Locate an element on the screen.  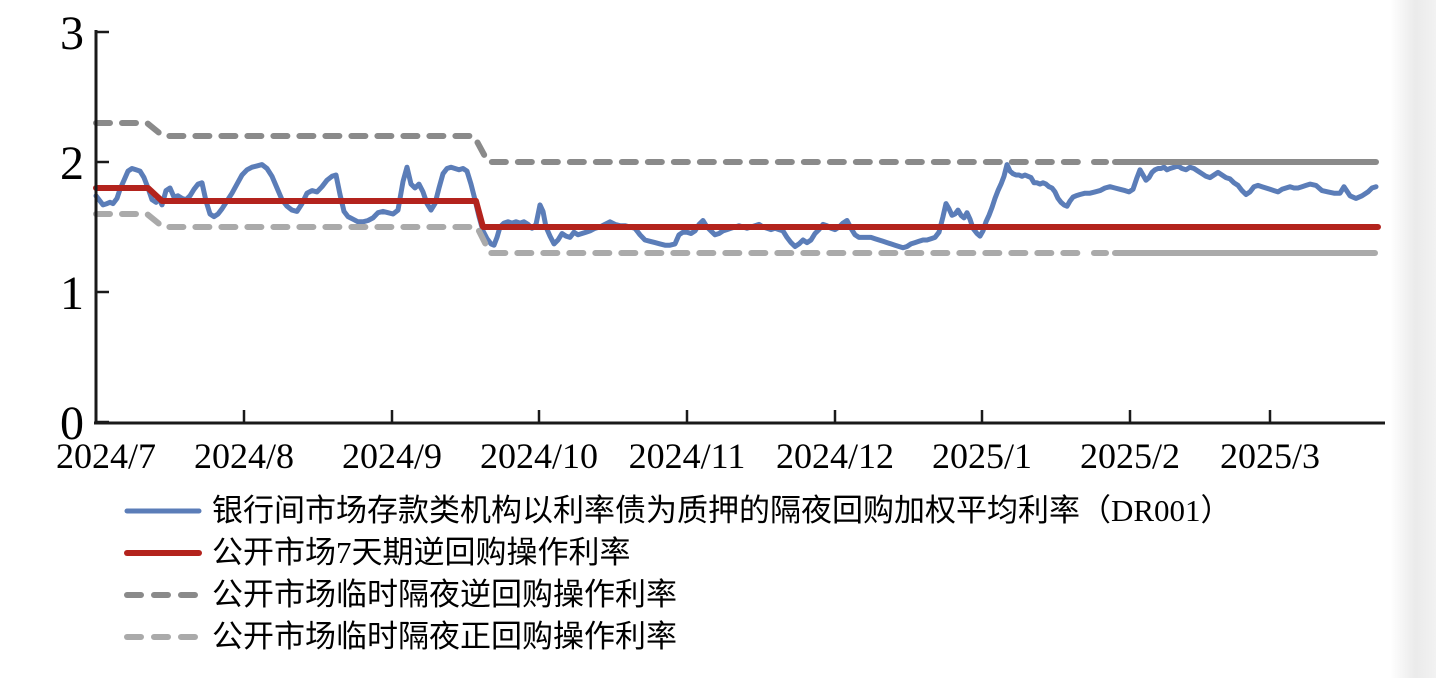
legend-item: 银行间市场存款类机构以利率债为质押的隔夜回购加权平均利率（DR001） is located at coordinates (677, 511).